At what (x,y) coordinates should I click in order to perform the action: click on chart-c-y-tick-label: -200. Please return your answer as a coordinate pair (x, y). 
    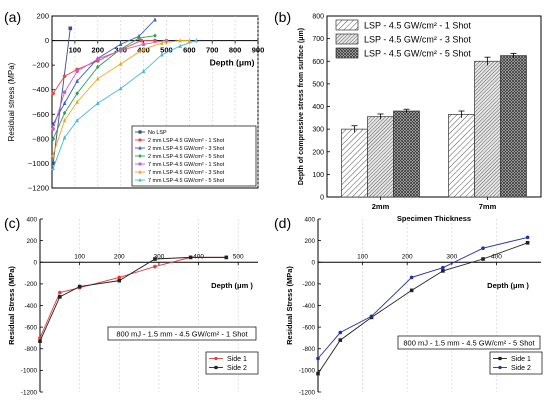
    Looking at the image, I should click on (30, 284).